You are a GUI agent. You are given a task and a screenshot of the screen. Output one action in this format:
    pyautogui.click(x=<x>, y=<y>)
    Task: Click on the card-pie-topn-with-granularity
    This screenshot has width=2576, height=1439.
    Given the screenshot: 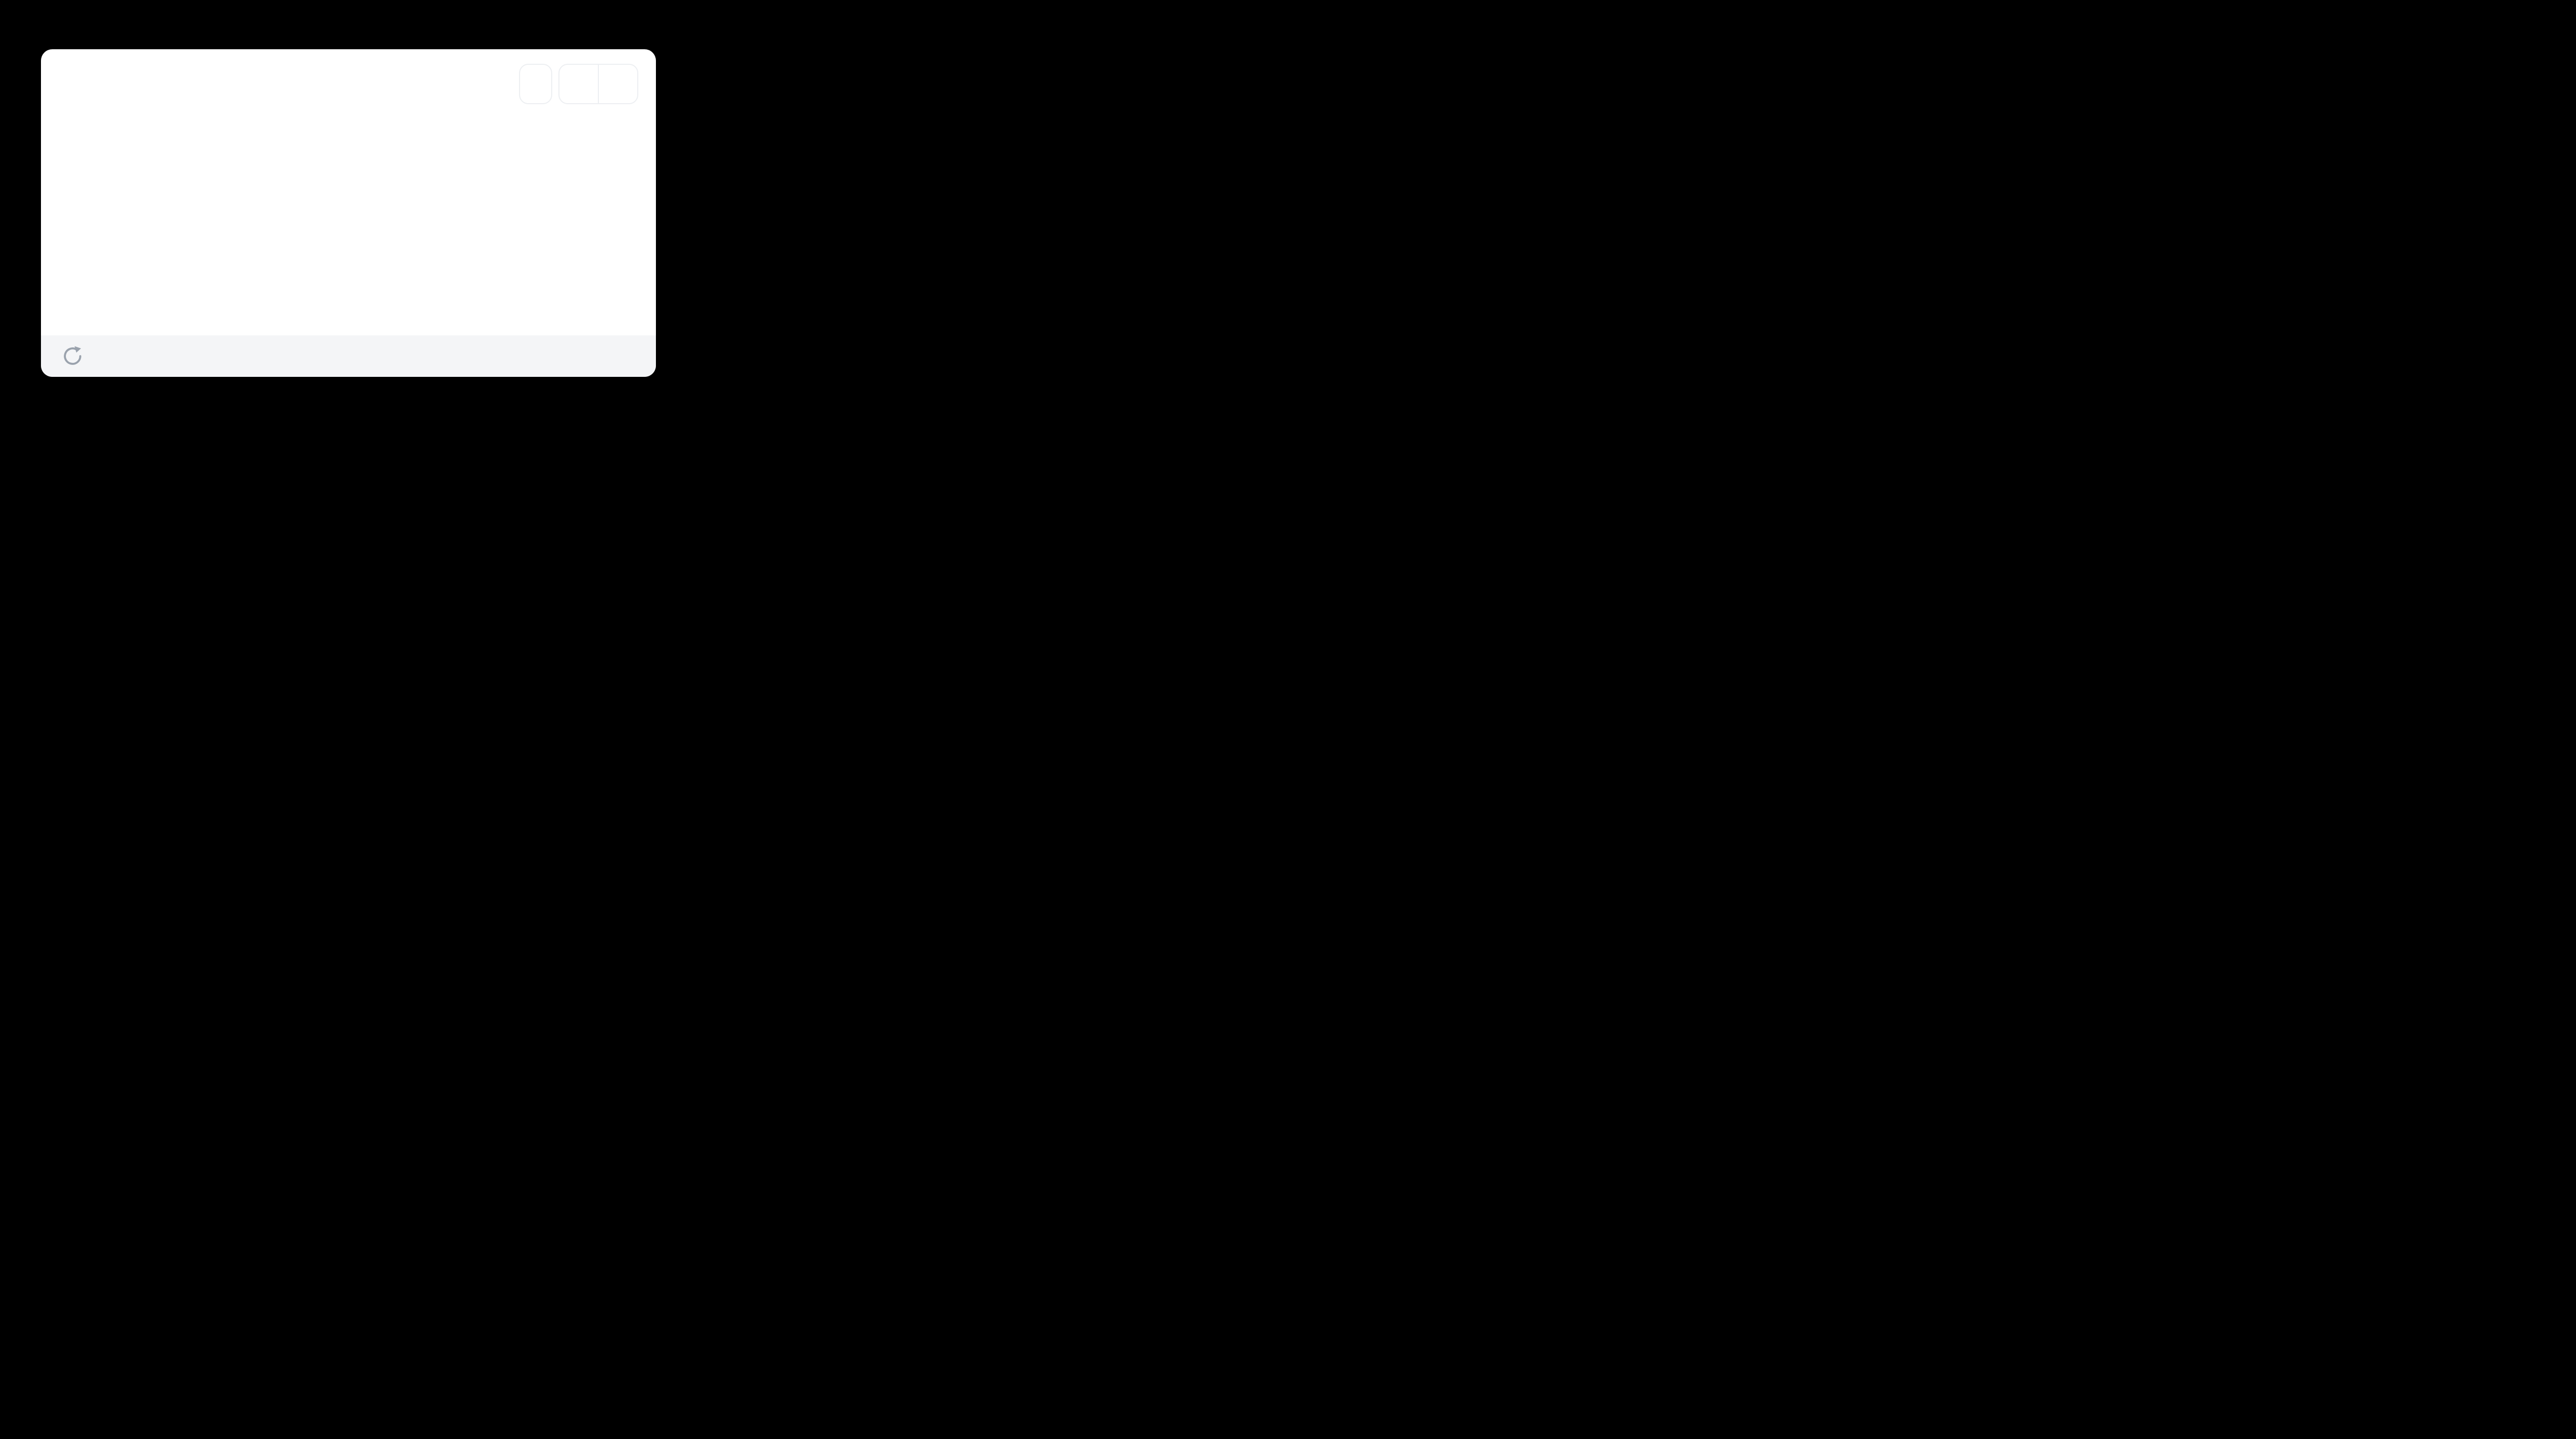 What is the action you would take?
    pyautogui.click(x=348, y=213)
    